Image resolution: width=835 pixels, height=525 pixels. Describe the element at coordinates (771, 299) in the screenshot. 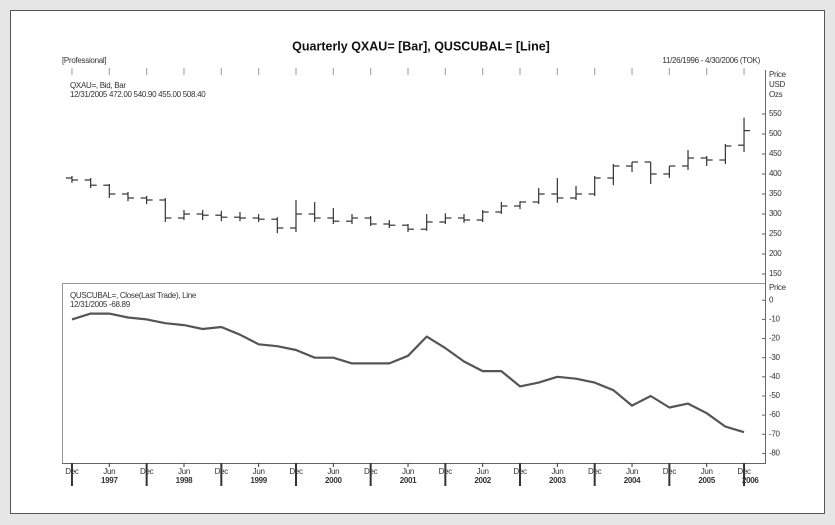

I see `y-tick-label: 0` at that location.